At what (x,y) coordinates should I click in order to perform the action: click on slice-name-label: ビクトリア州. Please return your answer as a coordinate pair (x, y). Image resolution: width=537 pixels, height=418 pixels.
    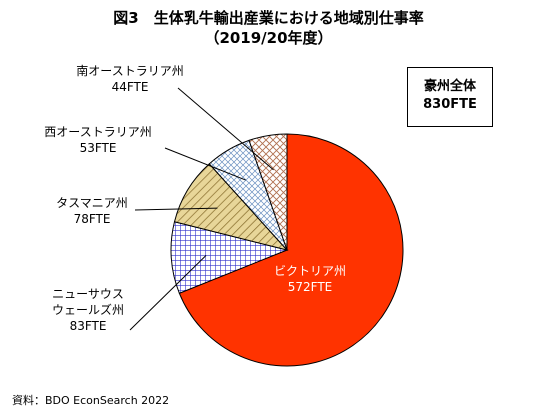
    Looking at the image, I should click on (310, 271).